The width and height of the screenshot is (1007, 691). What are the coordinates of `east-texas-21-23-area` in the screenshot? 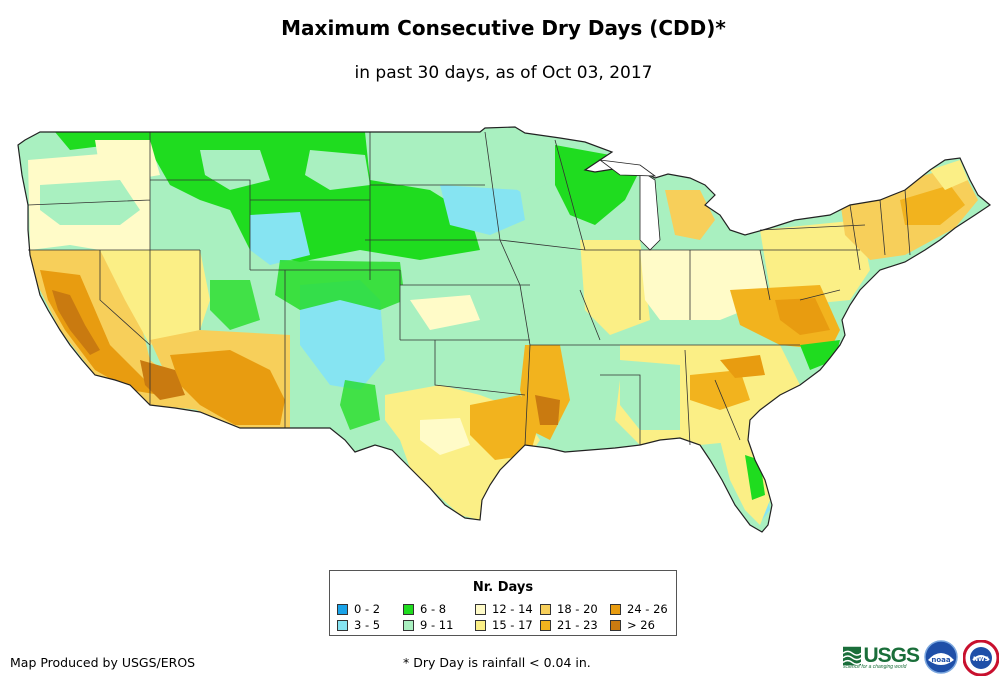 It's located at (505, 427).